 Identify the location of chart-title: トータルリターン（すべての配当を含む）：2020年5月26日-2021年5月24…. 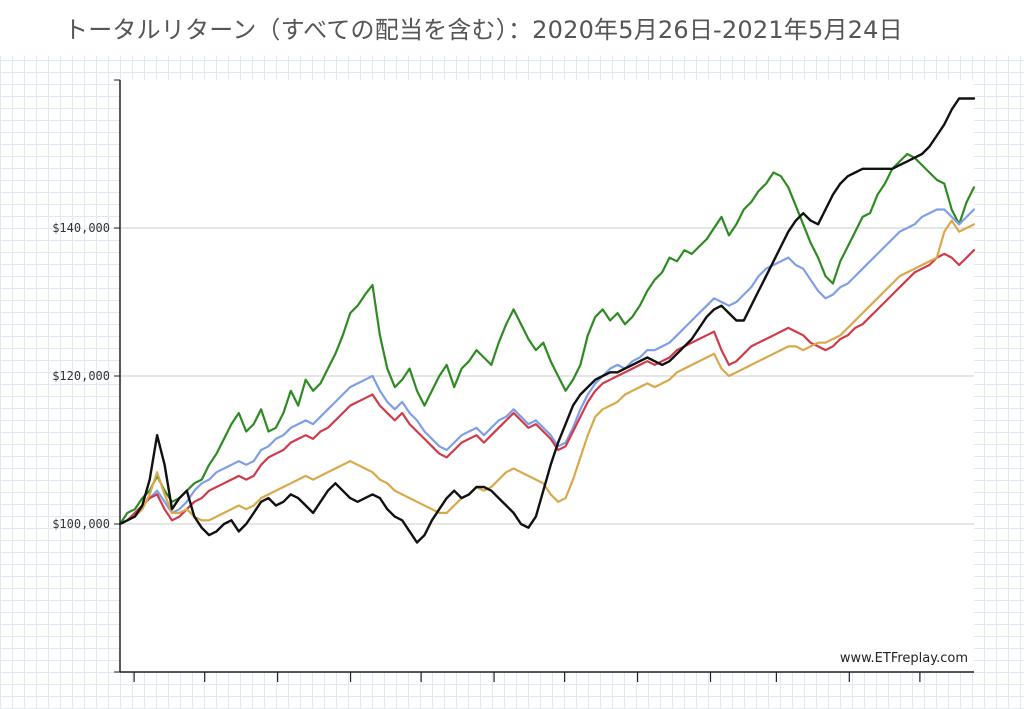
(483, 30).